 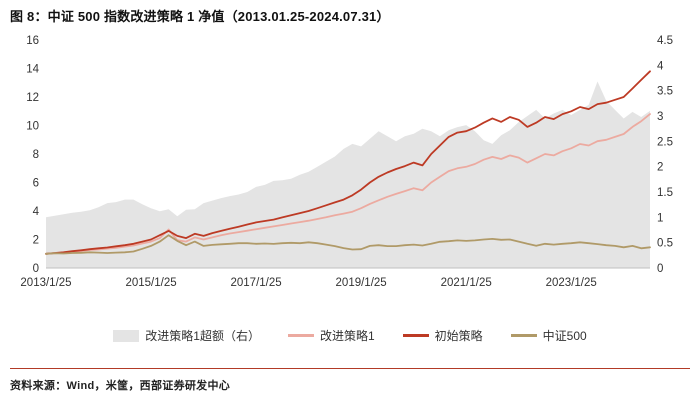 I want to click on legend-item-improved1: 改进策略1, so click(x=331, y=335).